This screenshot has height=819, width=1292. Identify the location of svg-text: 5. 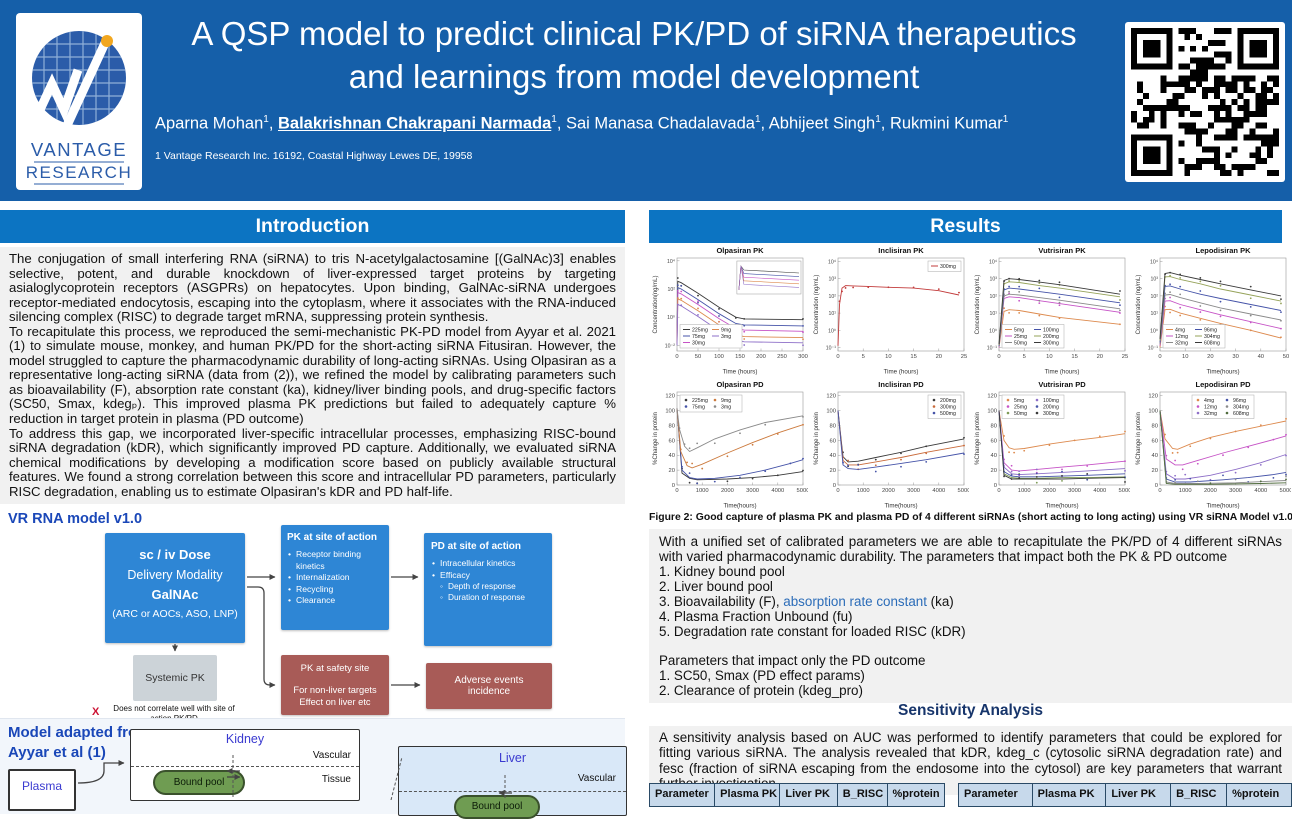
(1023, 357).